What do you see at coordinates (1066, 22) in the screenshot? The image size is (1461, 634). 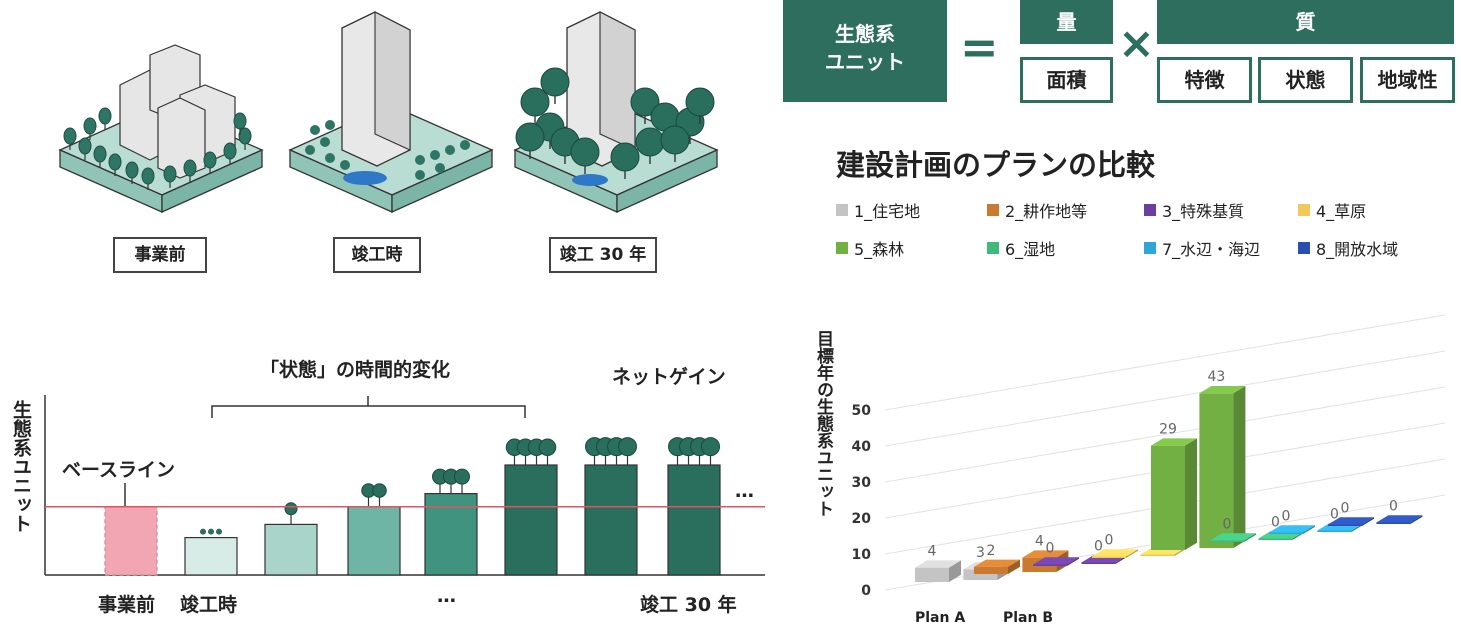 I see `quantity-header: 量` at bounding box center [1066, 22].